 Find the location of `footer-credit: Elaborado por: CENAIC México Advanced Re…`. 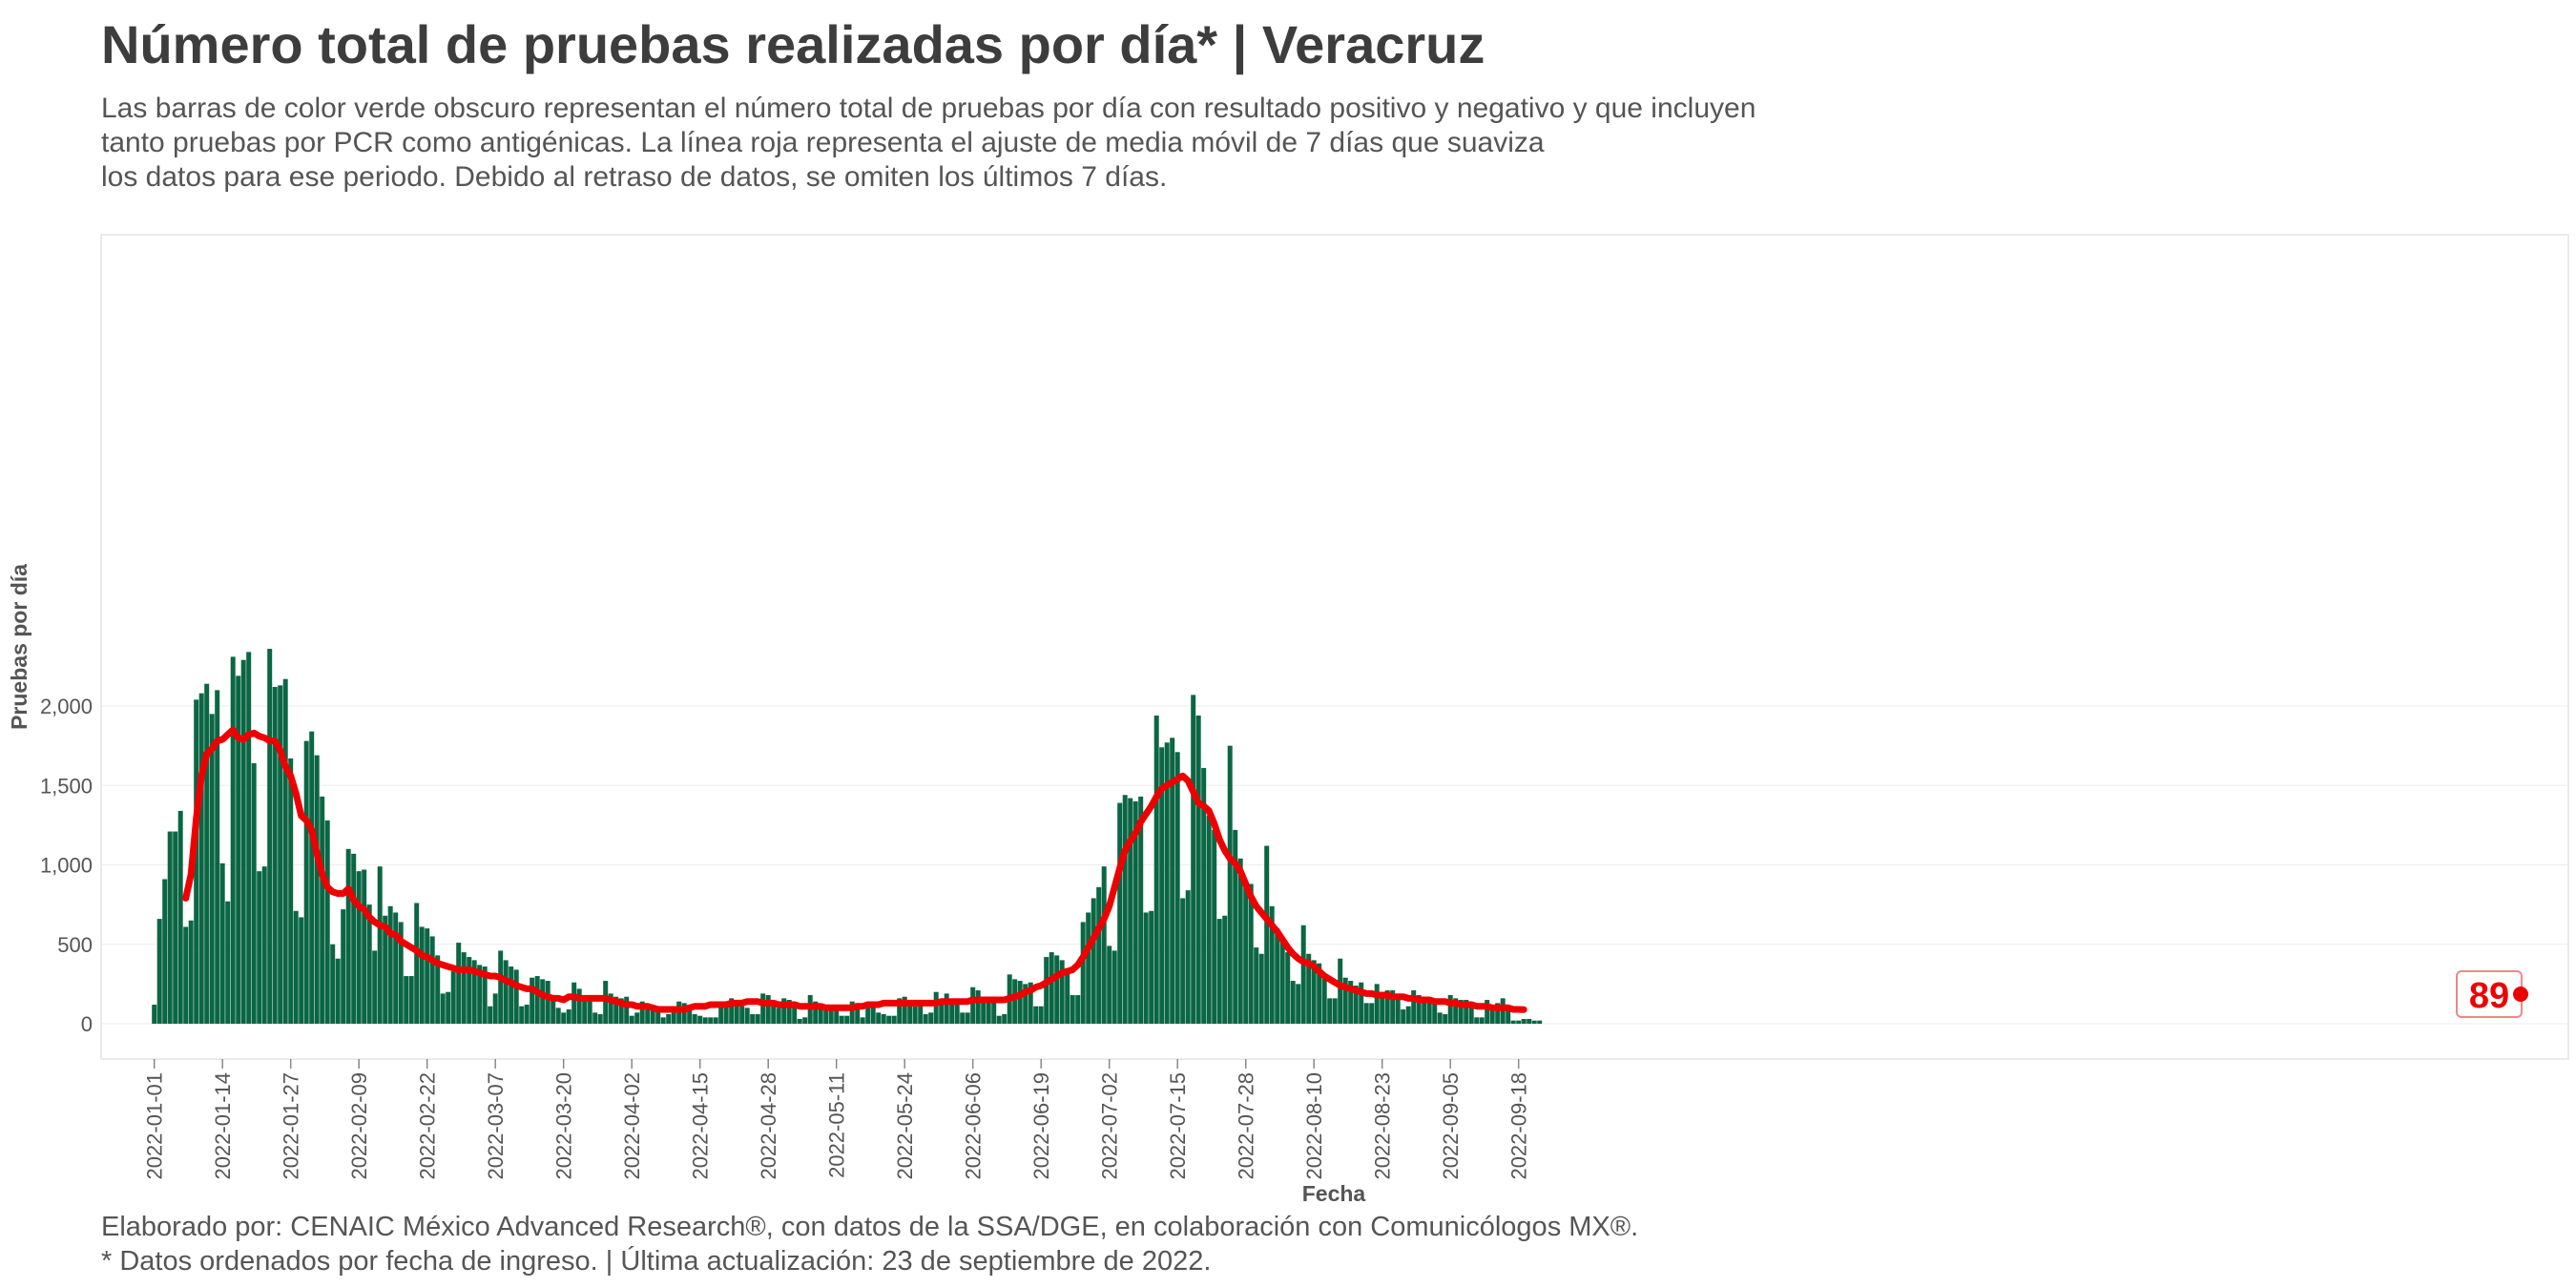

footer-credit: Elaborado por: CENAIC México Advanced Re… is located at coordinates (870, 1227).